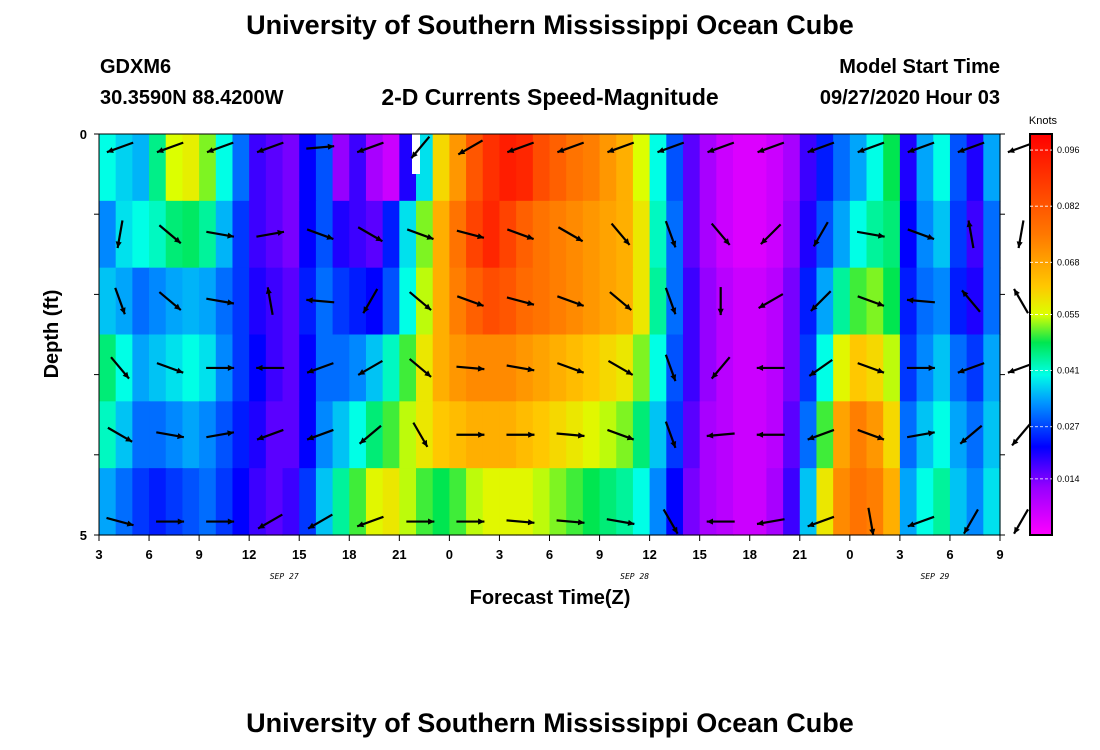 This screenshot has width=1100, height=750. I want to click on colorbar-tick-label: 0.068, so click(1068, 262).